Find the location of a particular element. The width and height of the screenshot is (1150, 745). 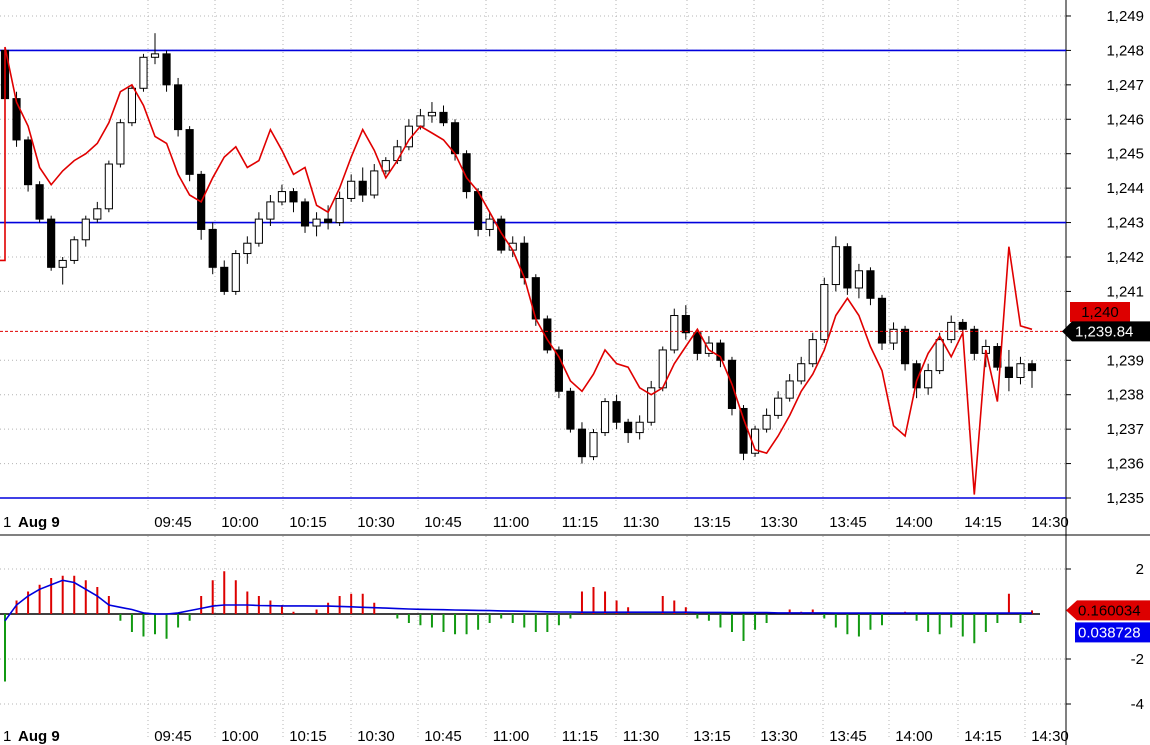

signal-line is located at coordinates (518, 600).